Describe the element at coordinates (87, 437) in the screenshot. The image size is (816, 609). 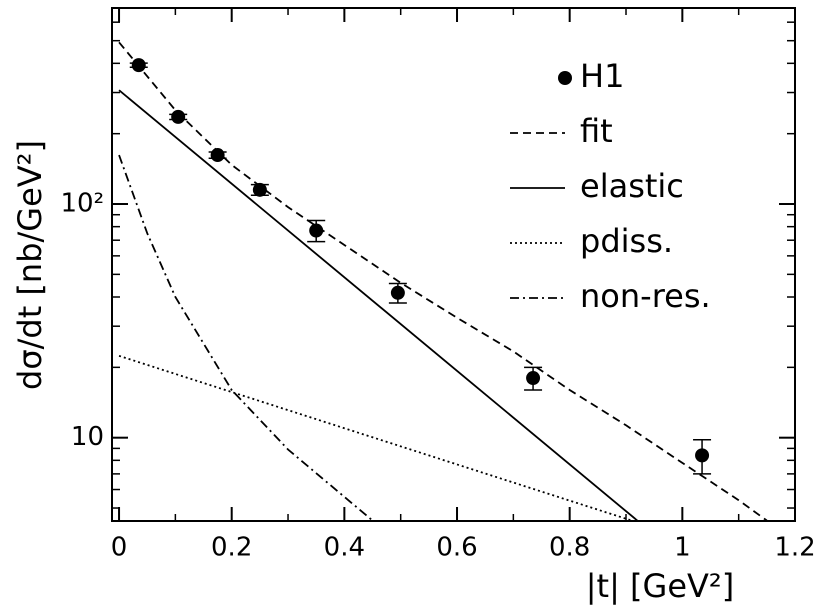
I see `y-tick-label: 10` at that location.